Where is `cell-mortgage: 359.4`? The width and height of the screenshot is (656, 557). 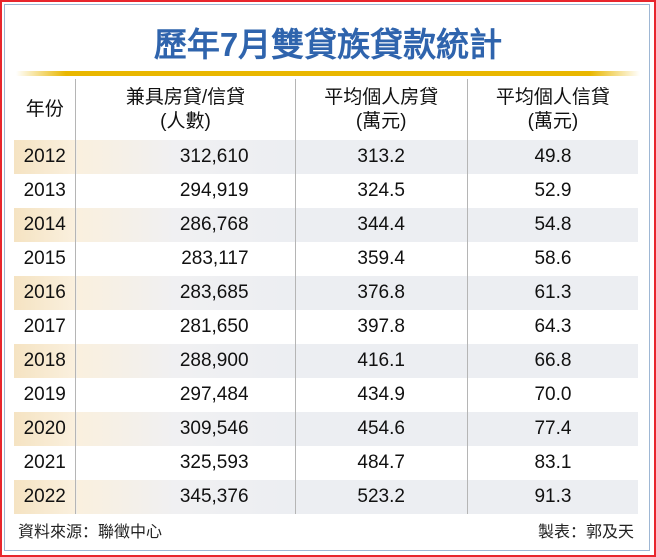
cell-mortgage: 359.4 is located at coordinates (381, 259).